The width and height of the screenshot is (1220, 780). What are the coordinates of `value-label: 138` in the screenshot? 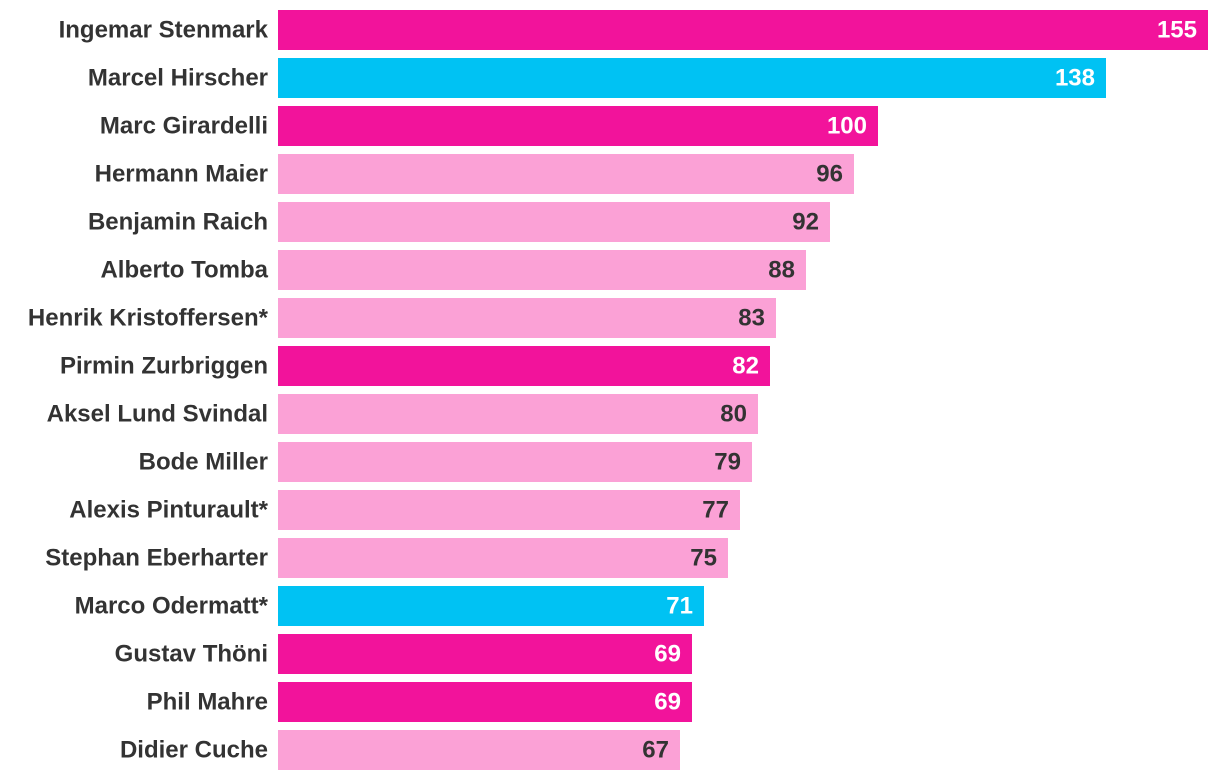 It's located at (1075, 78).